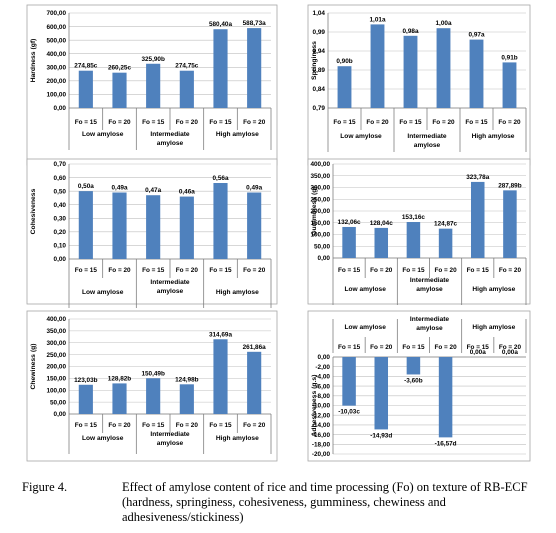 The image size is (556, 533). What do you see at coordinates (478, 177) in the screenshot?
I see `data-label: 323,78a` at bounding box center [478, 177].